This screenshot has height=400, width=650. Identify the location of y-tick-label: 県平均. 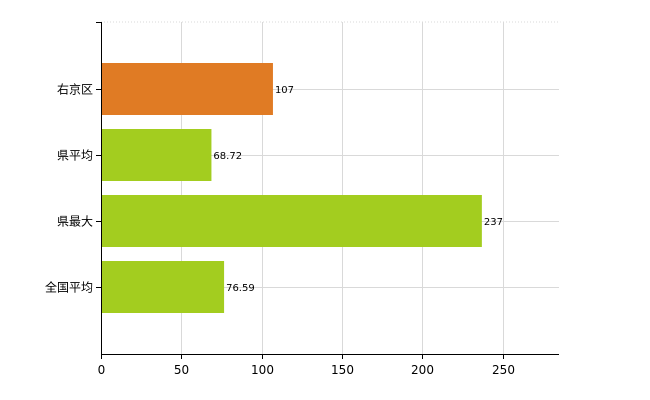
(75, 156).